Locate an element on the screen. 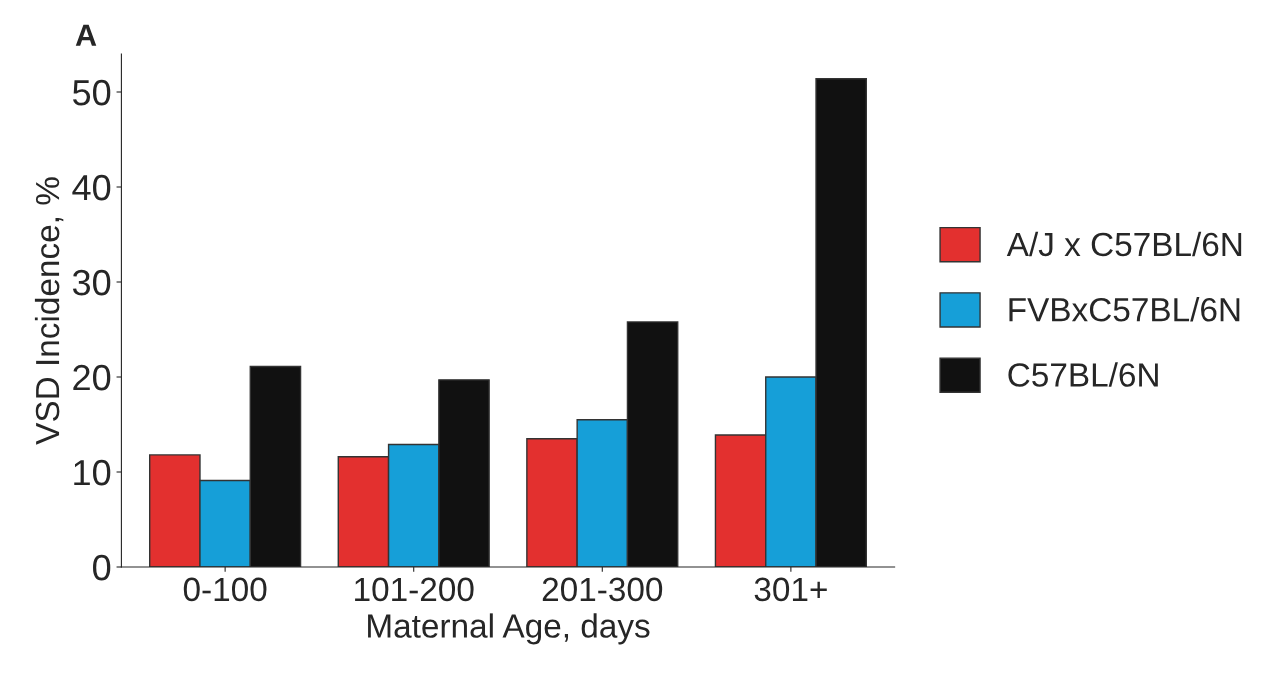 The image size is (1278, 675). x-tick-label: 301+ is located at coordinates (790, 589).